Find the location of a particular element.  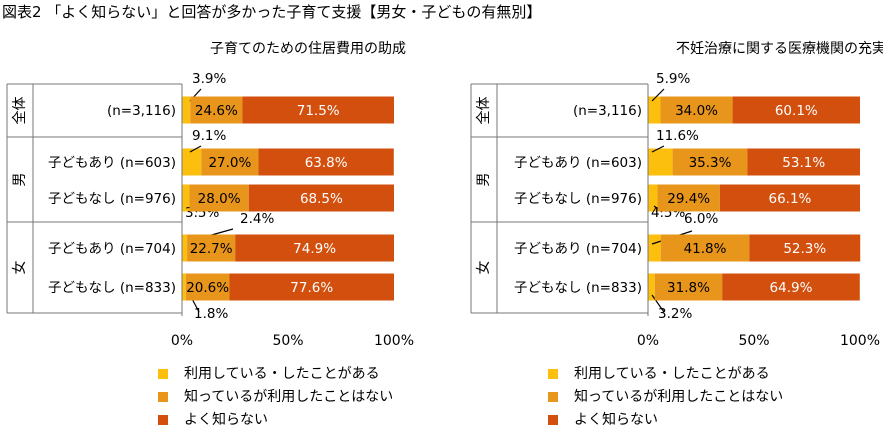

data-label: 27.0% is located at coordinates (229, 163).